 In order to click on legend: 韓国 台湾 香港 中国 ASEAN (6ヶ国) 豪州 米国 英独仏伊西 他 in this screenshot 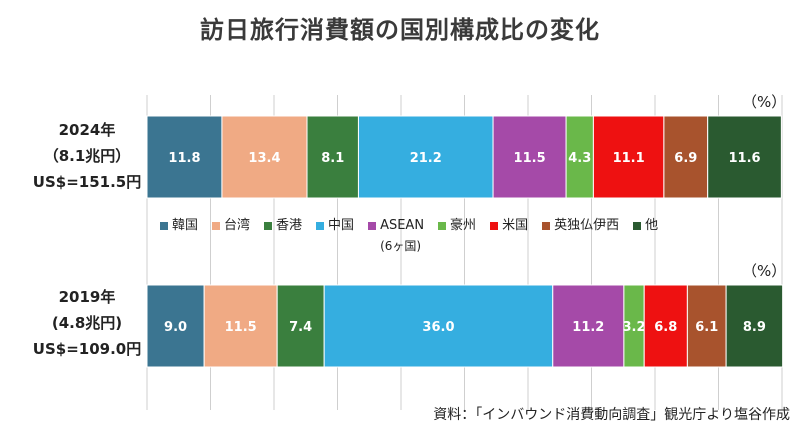, I will do `click(475, 236)`.